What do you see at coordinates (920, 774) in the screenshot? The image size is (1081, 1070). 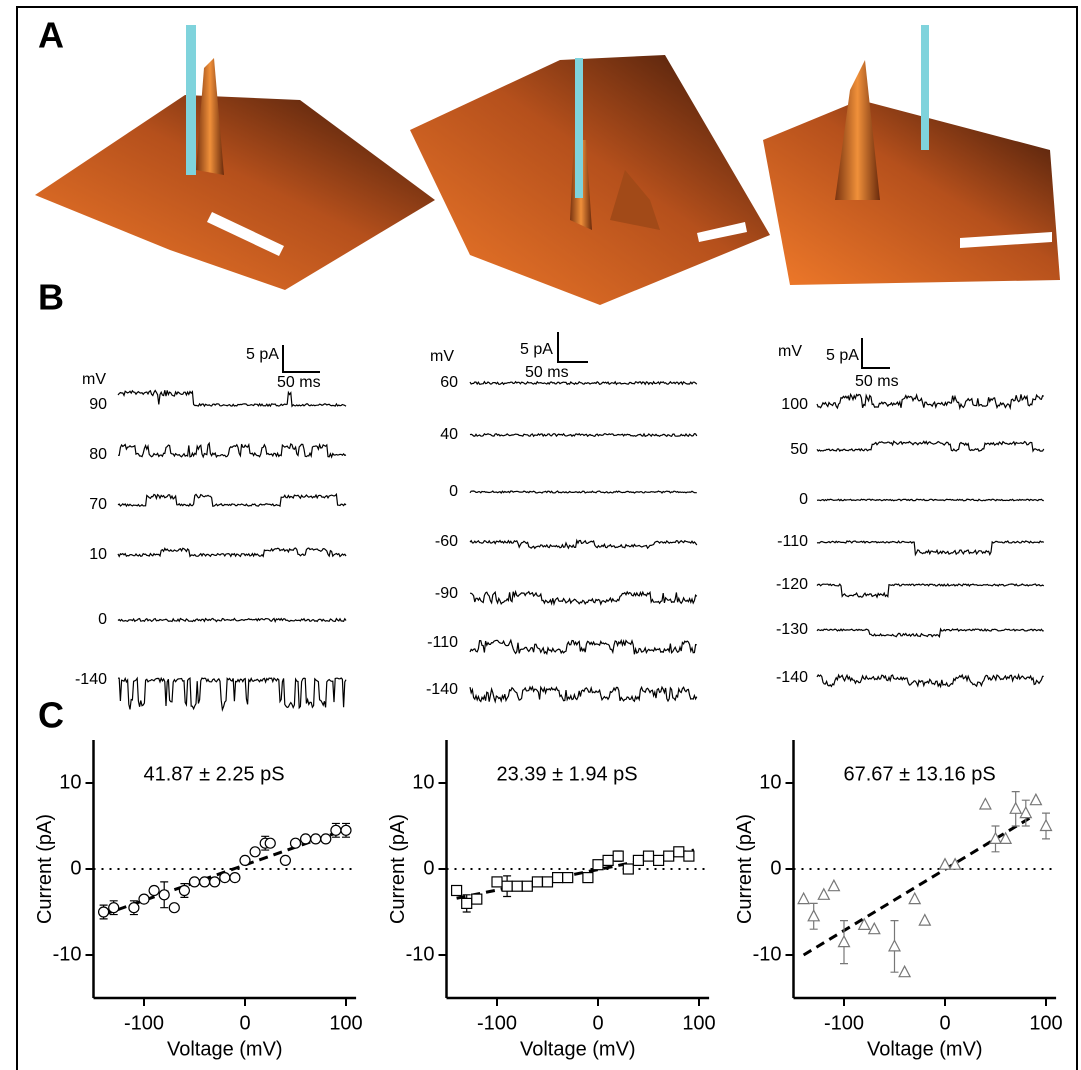 I see `annotation: 67.67 ± 13.16 pS` at bounding box center [920, 774].